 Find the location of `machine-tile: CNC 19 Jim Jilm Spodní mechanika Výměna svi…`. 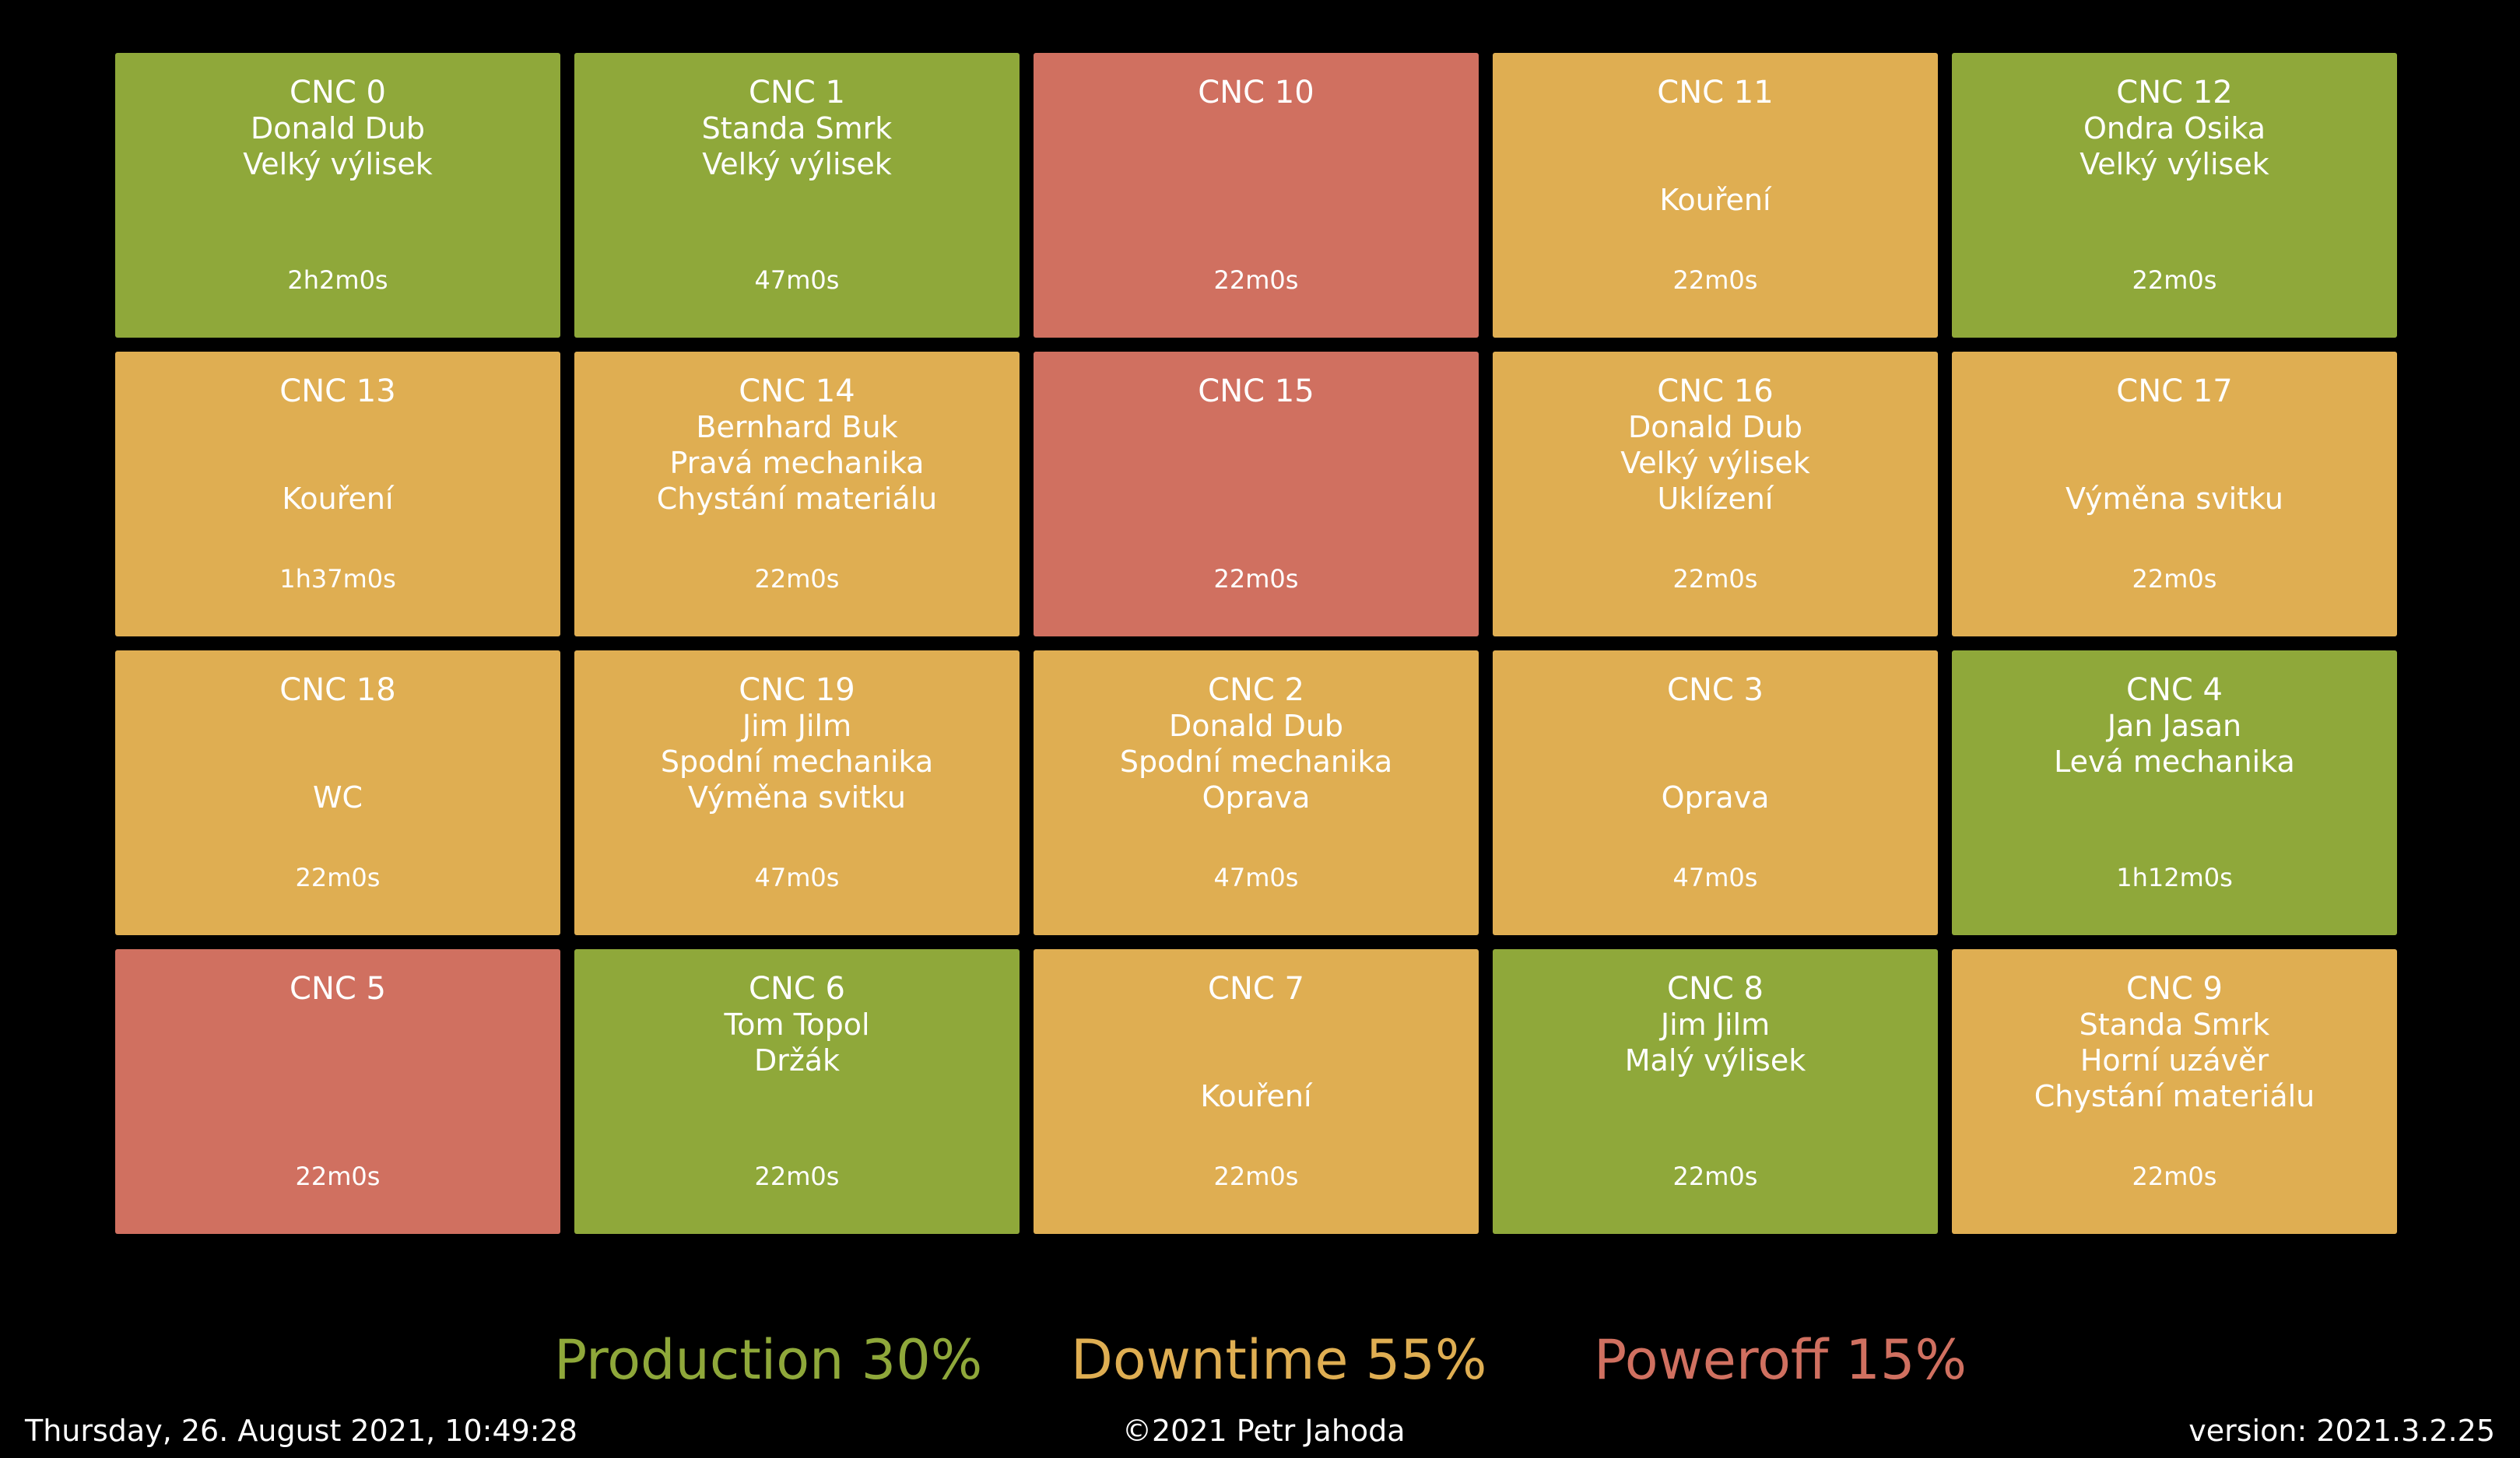

machine-tile: CNC 19 Jim Jilm Spodní mechanika Výměna svi… is located at coordinates (797, 792).